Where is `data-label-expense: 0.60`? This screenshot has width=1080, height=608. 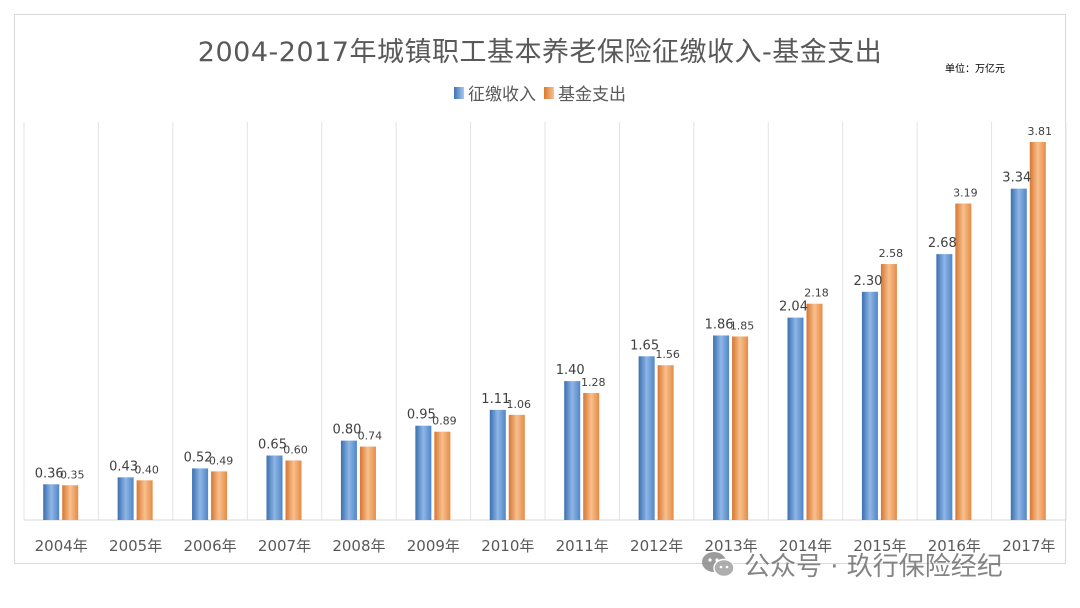 data-label-expense: 0.60 is located at coordinates (295, 449).